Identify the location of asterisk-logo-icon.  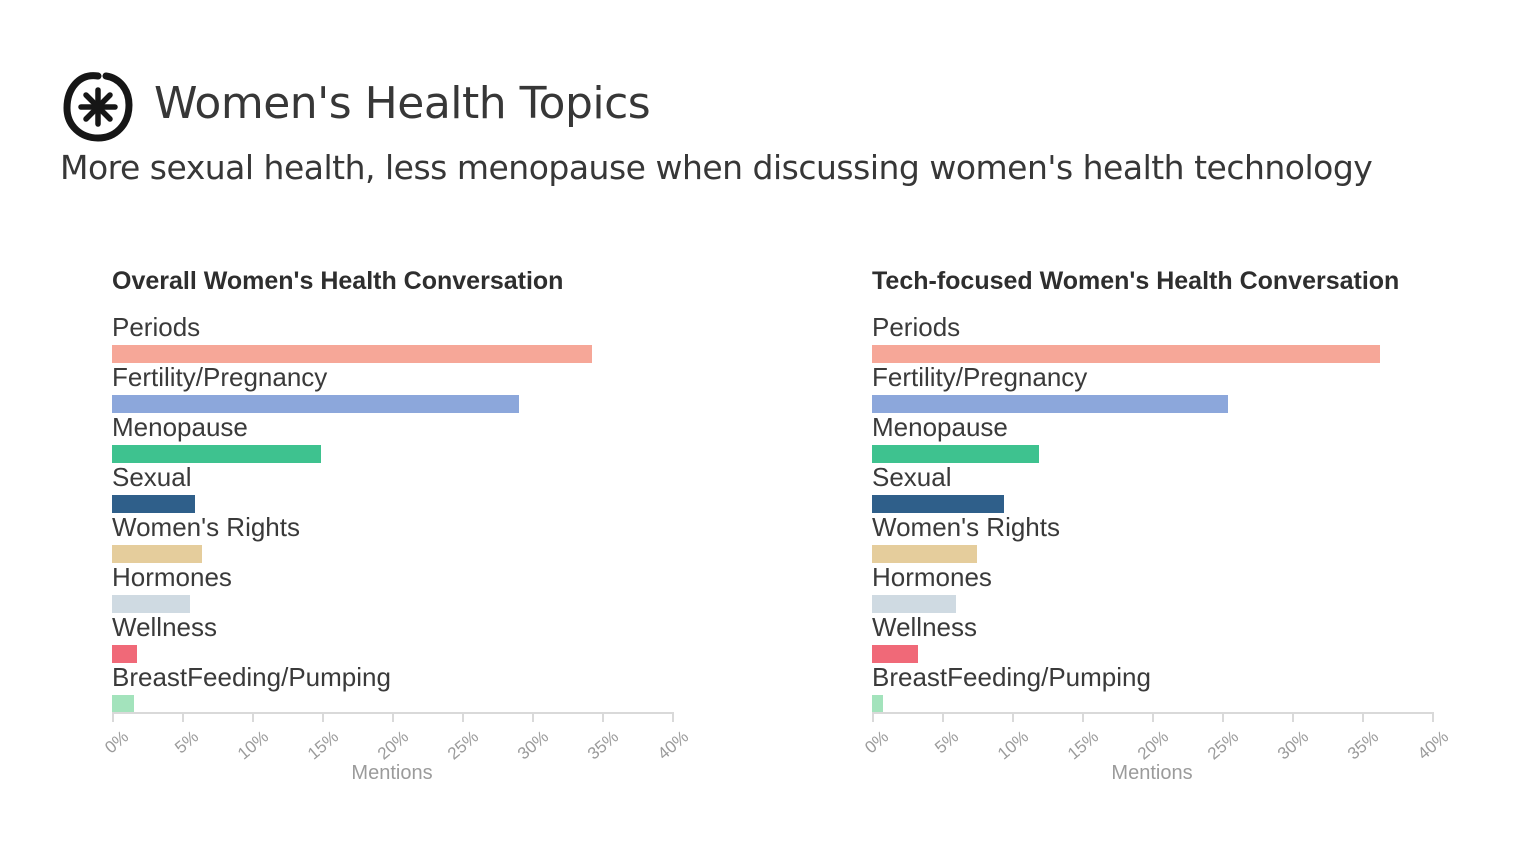
(98, 107).